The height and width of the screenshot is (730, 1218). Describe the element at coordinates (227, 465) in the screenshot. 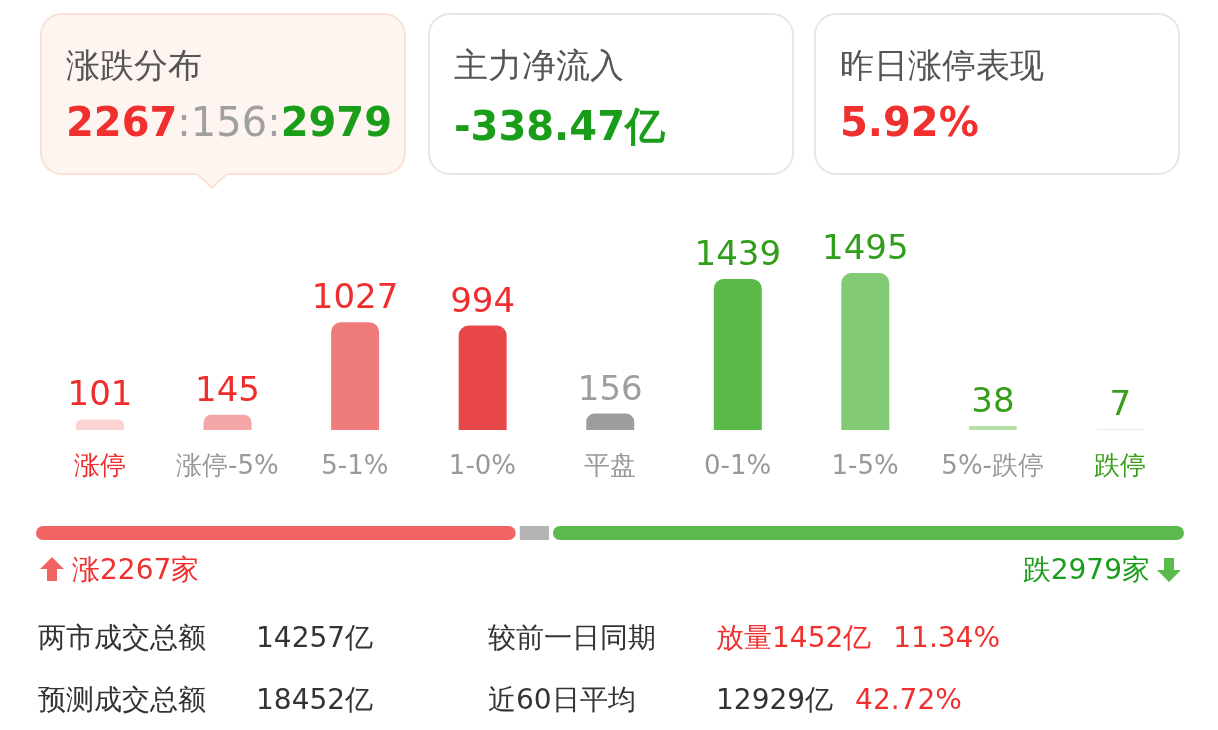

I see `x-tick-label: 涨停-5%` at that location.